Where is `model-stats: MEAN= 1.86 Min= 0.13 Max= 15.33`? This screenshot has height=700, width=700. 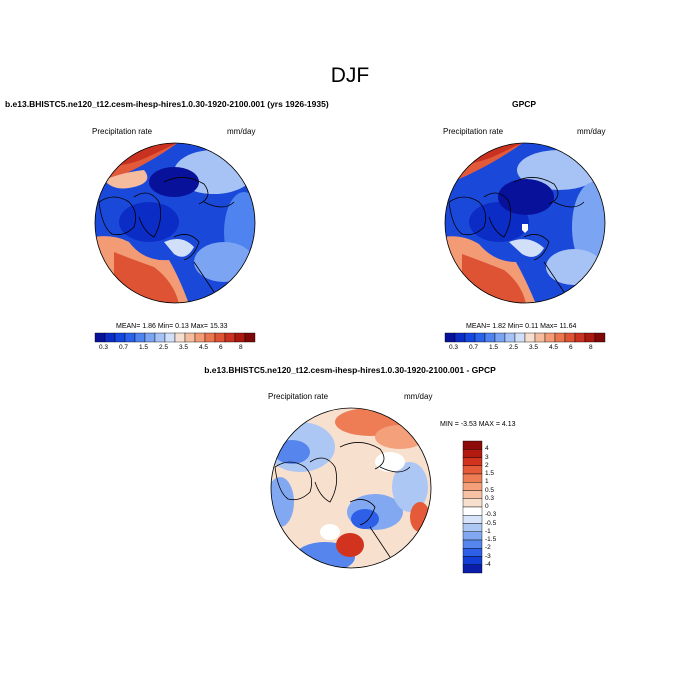
model-stats: MEAN= 1.86 Min= 0.13 Max= 15.33 is located at coordinates (172, 326).